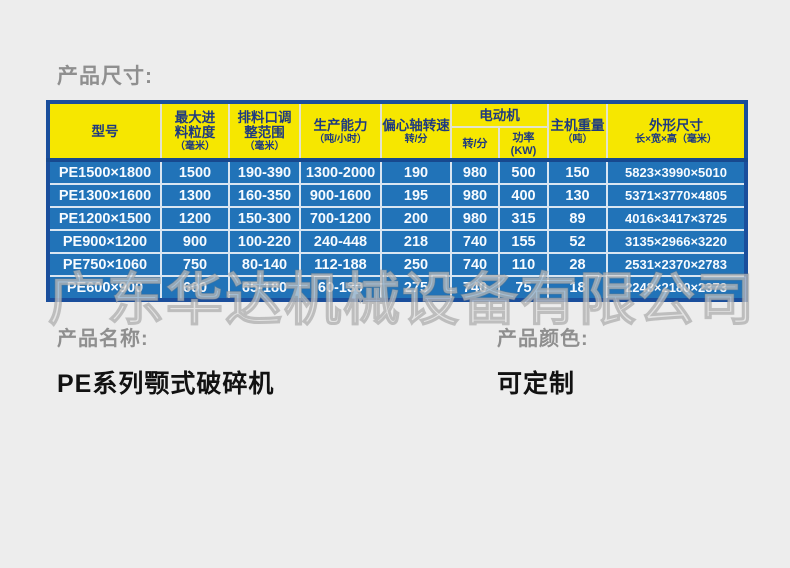  I want to click on cell-motor-power: 75, so click(523, 288).